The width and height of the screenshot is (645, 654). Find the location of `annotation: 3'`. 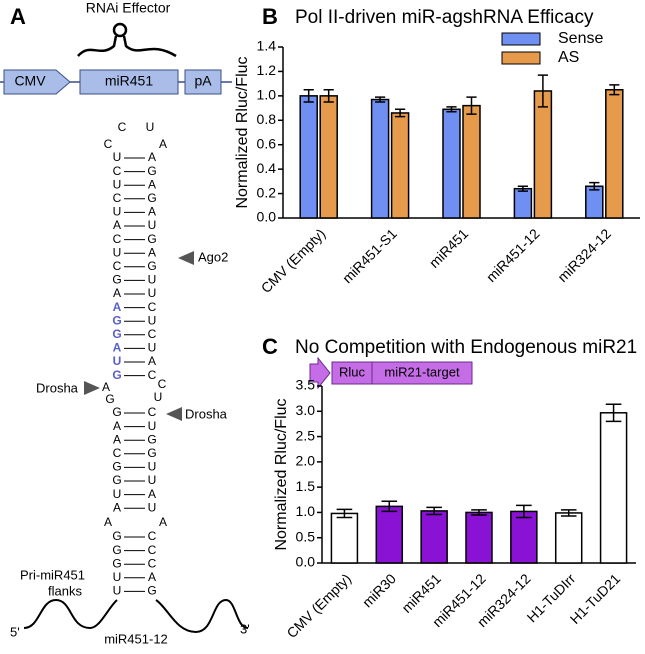

annotation: 3' is located at coordinates (245, 628).